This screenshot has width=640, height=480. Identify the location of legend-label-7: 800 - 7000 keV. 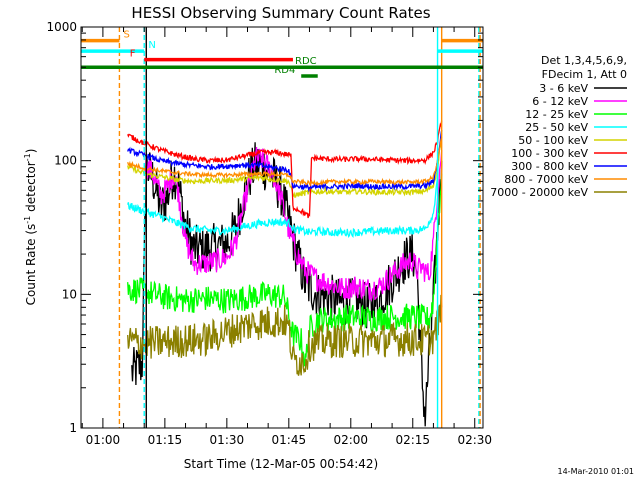
(546, 179).